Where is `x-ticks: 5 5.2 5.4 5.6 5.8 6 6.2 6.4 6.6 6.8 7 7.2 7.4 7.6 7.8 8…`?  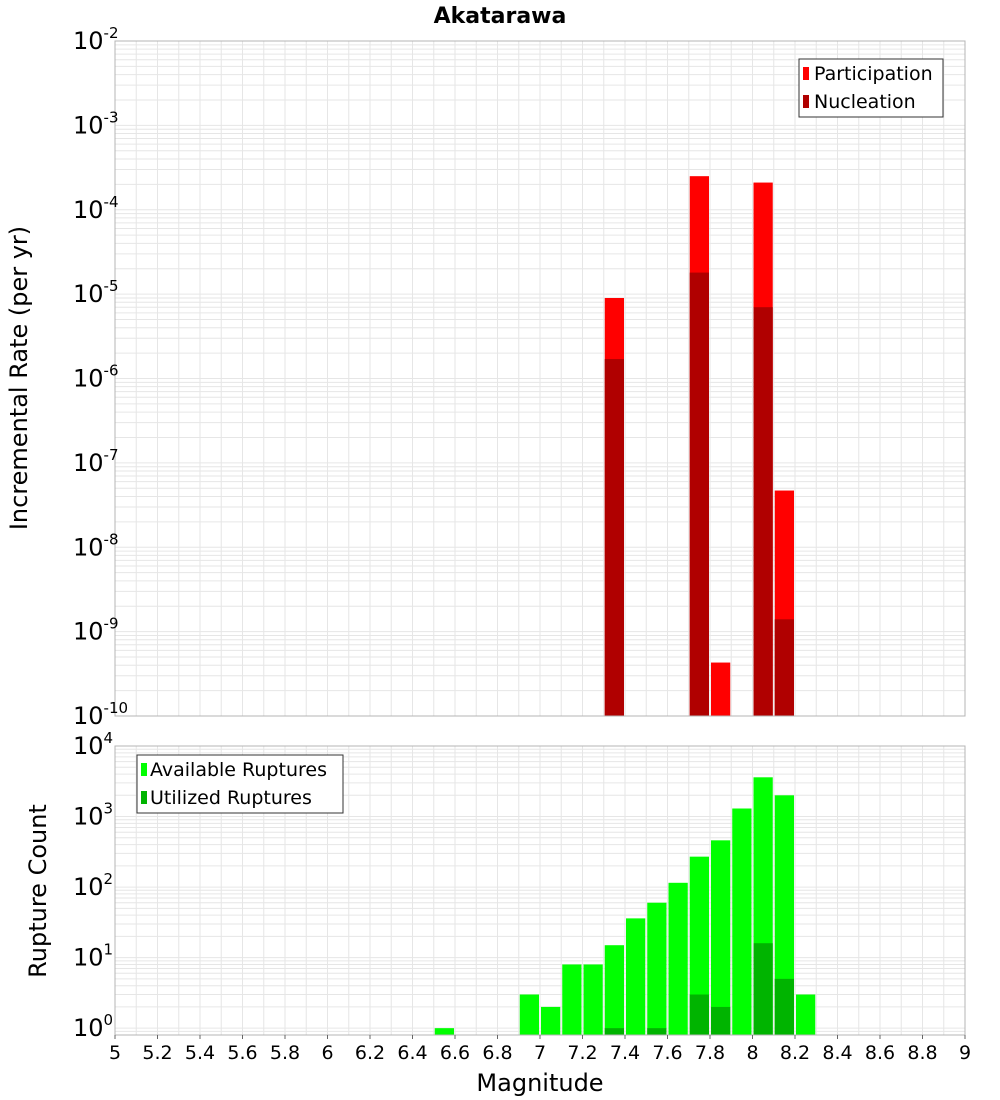 x-ticks: 5 5.2 5.4 5.6 5.8 6 6.2 6.4 6.6 6.8 7 7.2 7.4 7.6 7.8 8… is located at coordinates (540, 1049).